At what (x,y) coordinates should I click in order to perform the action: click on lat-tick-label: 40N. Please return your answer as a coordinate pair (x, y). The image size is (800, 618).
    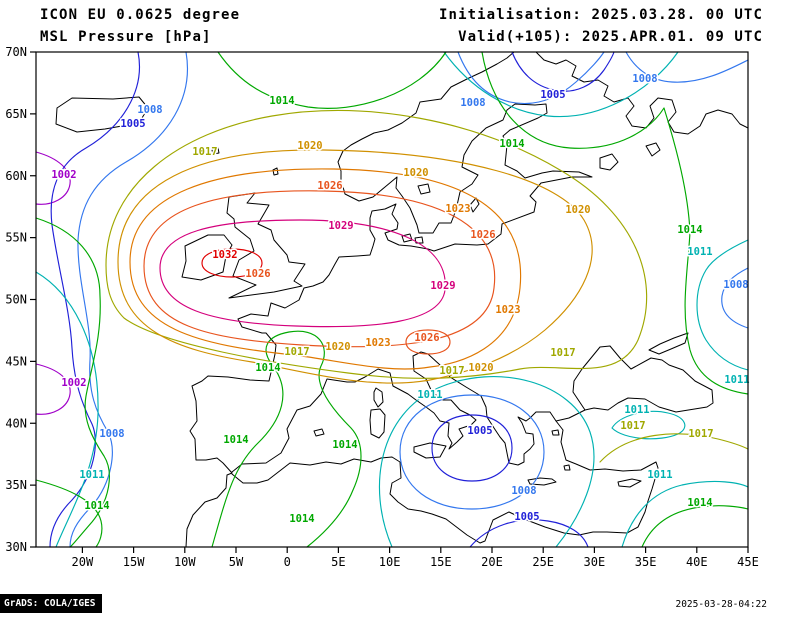
    Looking at the image, I should click on (16, 423).